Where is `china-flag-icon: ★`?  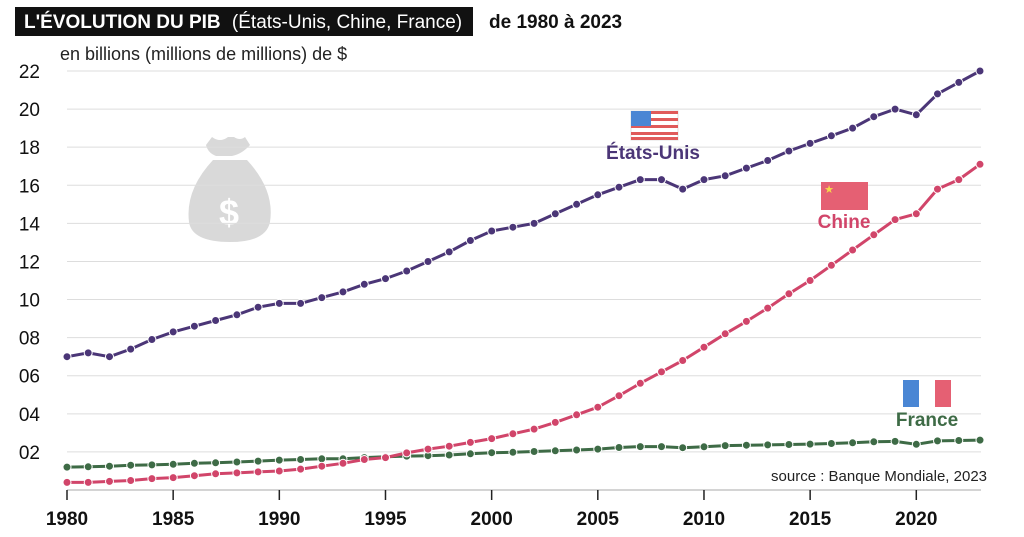
china-flag-icon: ★ is located at coordinates (844, 196).